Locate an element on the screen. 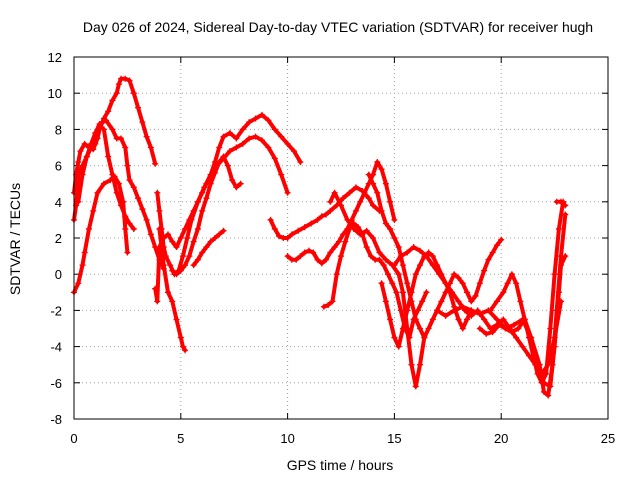 The height and width of the screenshot is (480, 640). series-sat-s is located at coordinates (522, 321).